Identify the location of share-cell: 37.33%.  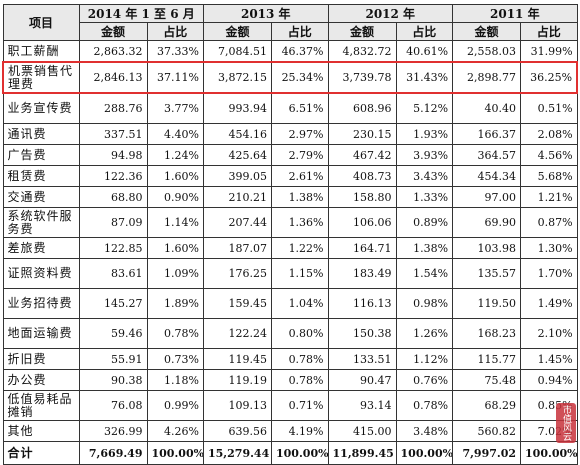
(175, 51).